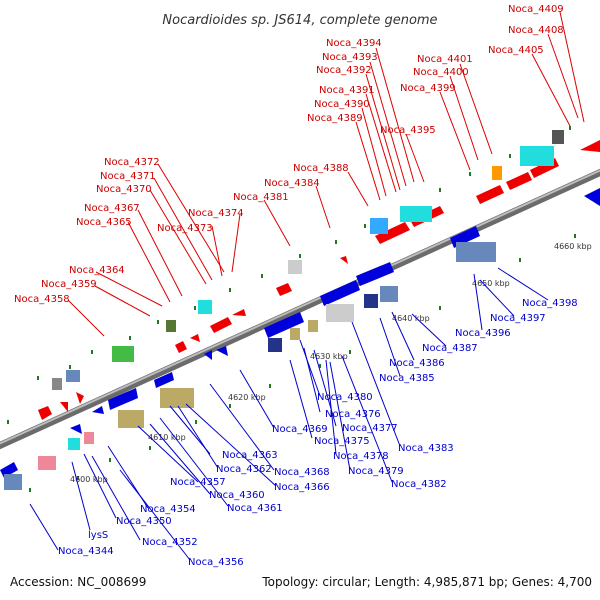 The image size is (600, 600). What do you see at coordinates (124, 189) in the screenshot?
I see `gene-label: Noca_4370` at bounding box center [124, 189].